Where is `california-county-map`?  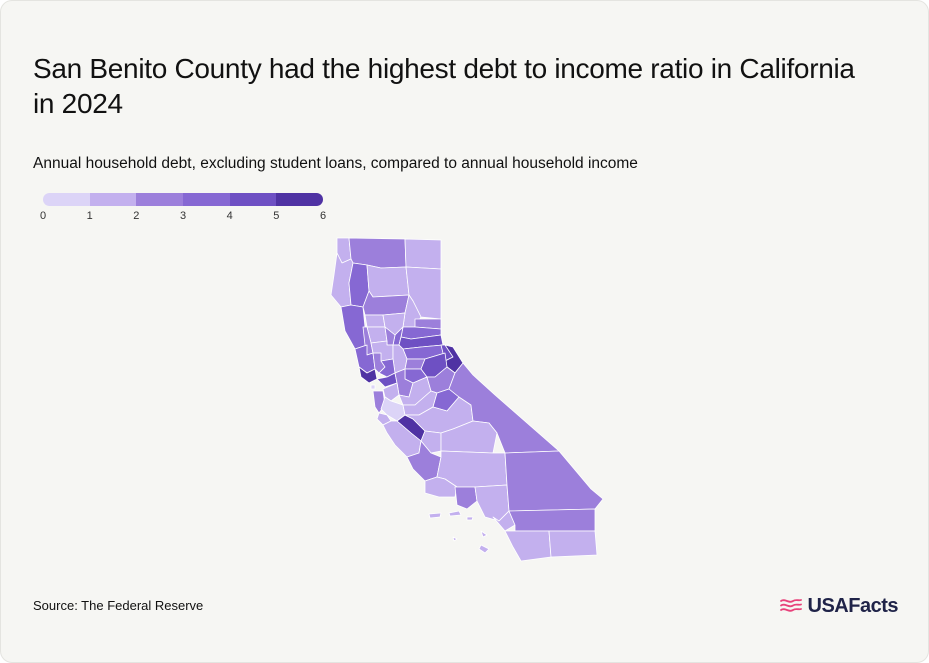
california-county-map is located at coordinates (467, 399).